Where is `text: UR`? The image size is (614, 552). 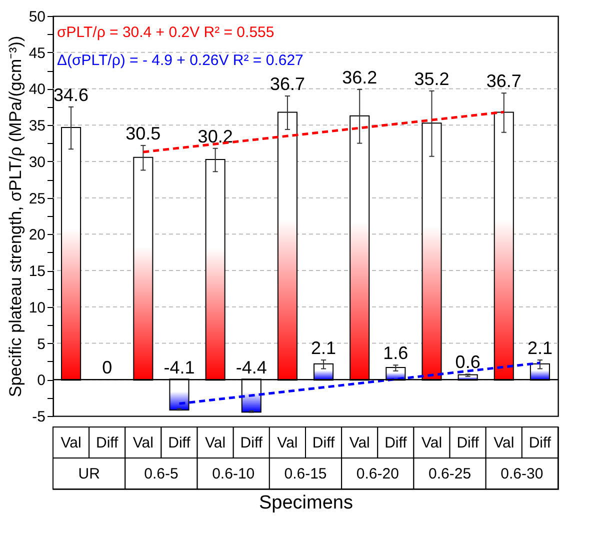
text: UR is located at coordinates (89, 474).